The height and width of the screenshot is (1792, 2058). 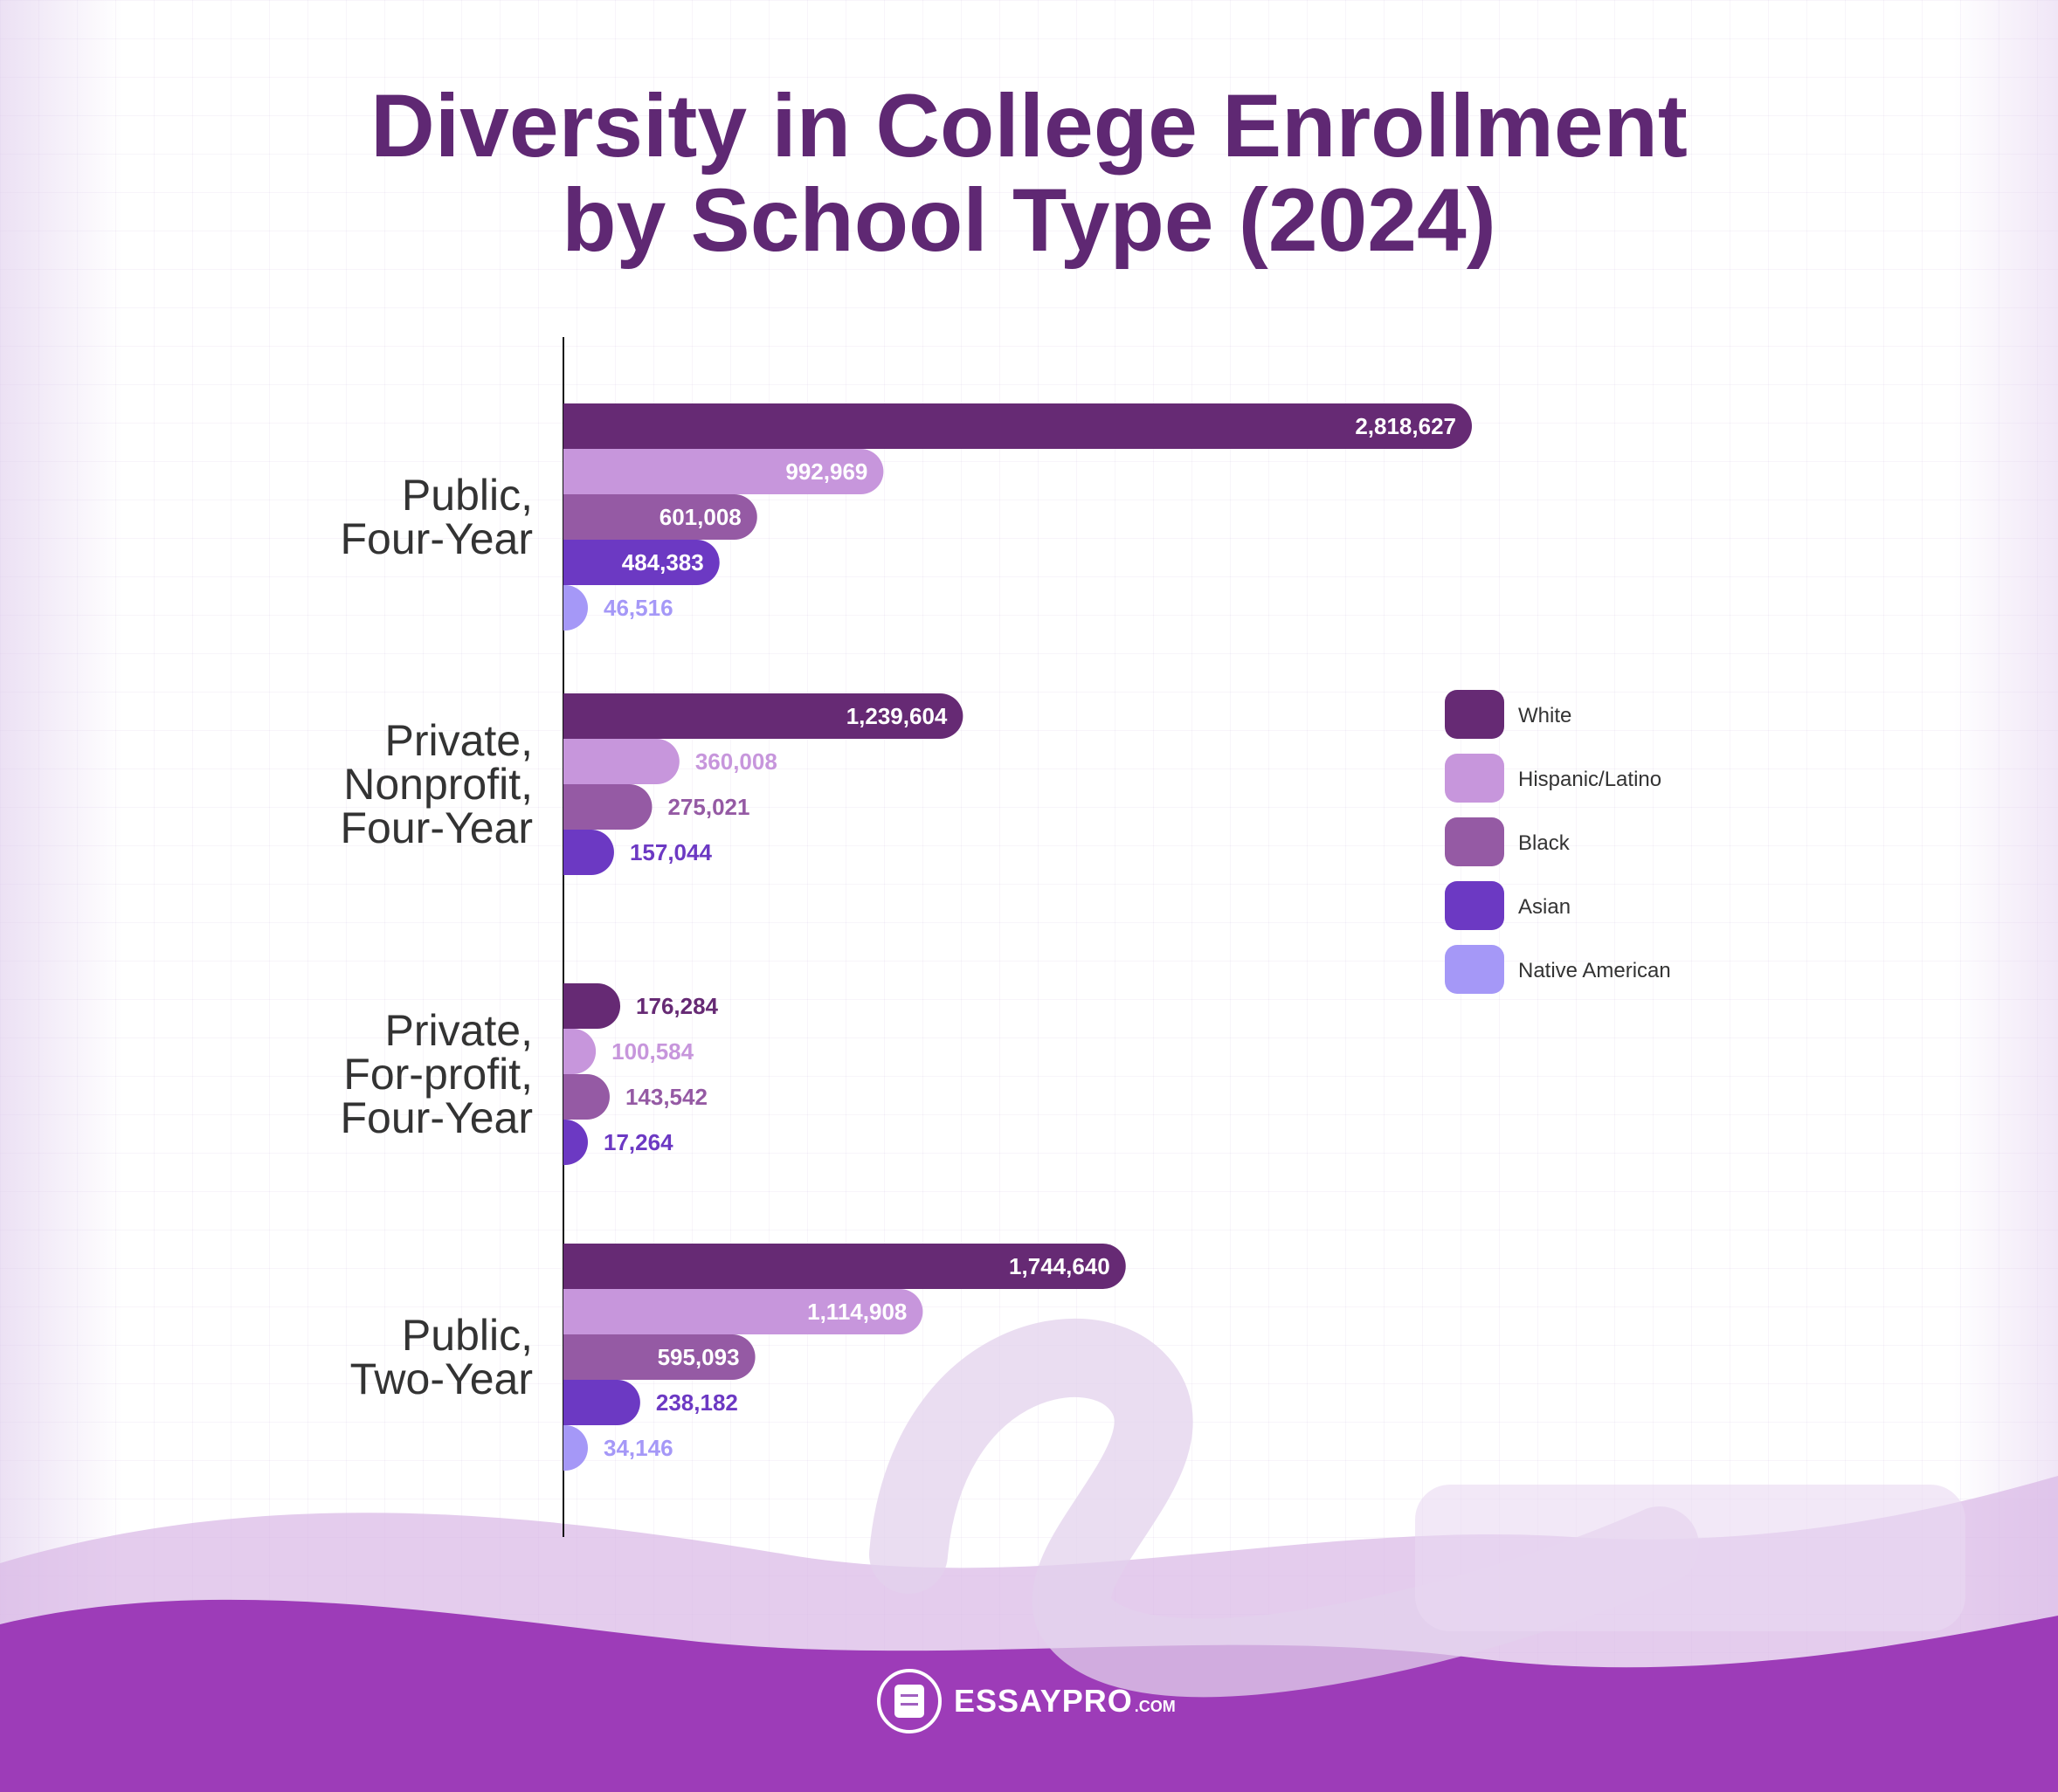 I want to click on bar-public-four-year-asian, so click(x=641, y=562).